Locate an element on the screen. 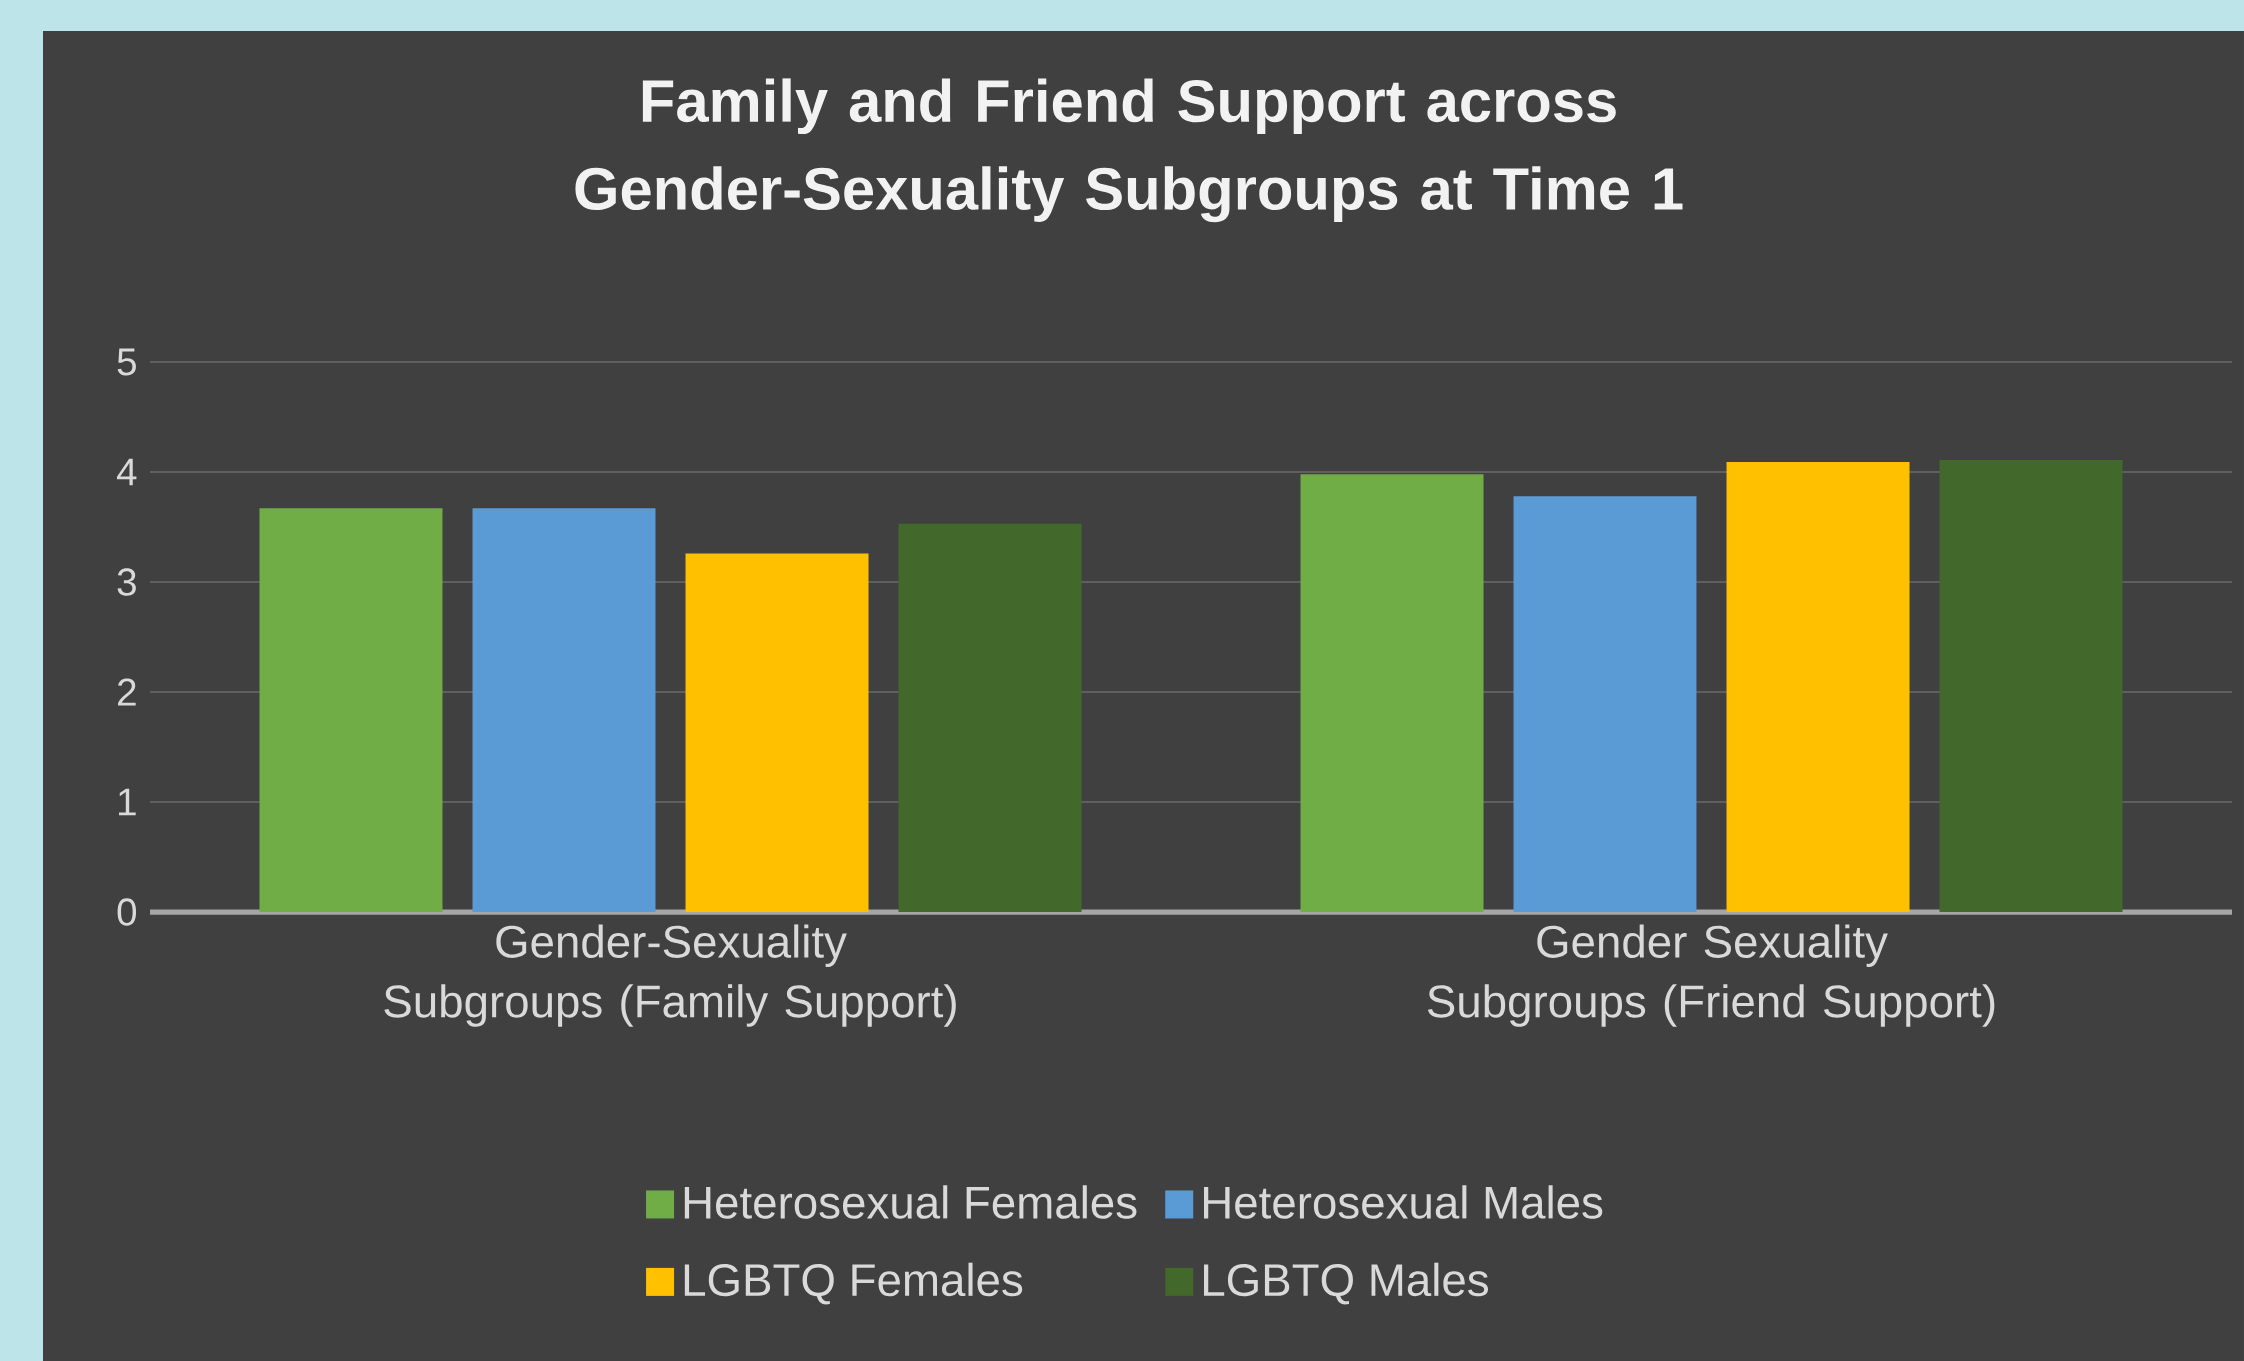  legend-label: LGBTQ Males is located at coordinates (1346, 1283).